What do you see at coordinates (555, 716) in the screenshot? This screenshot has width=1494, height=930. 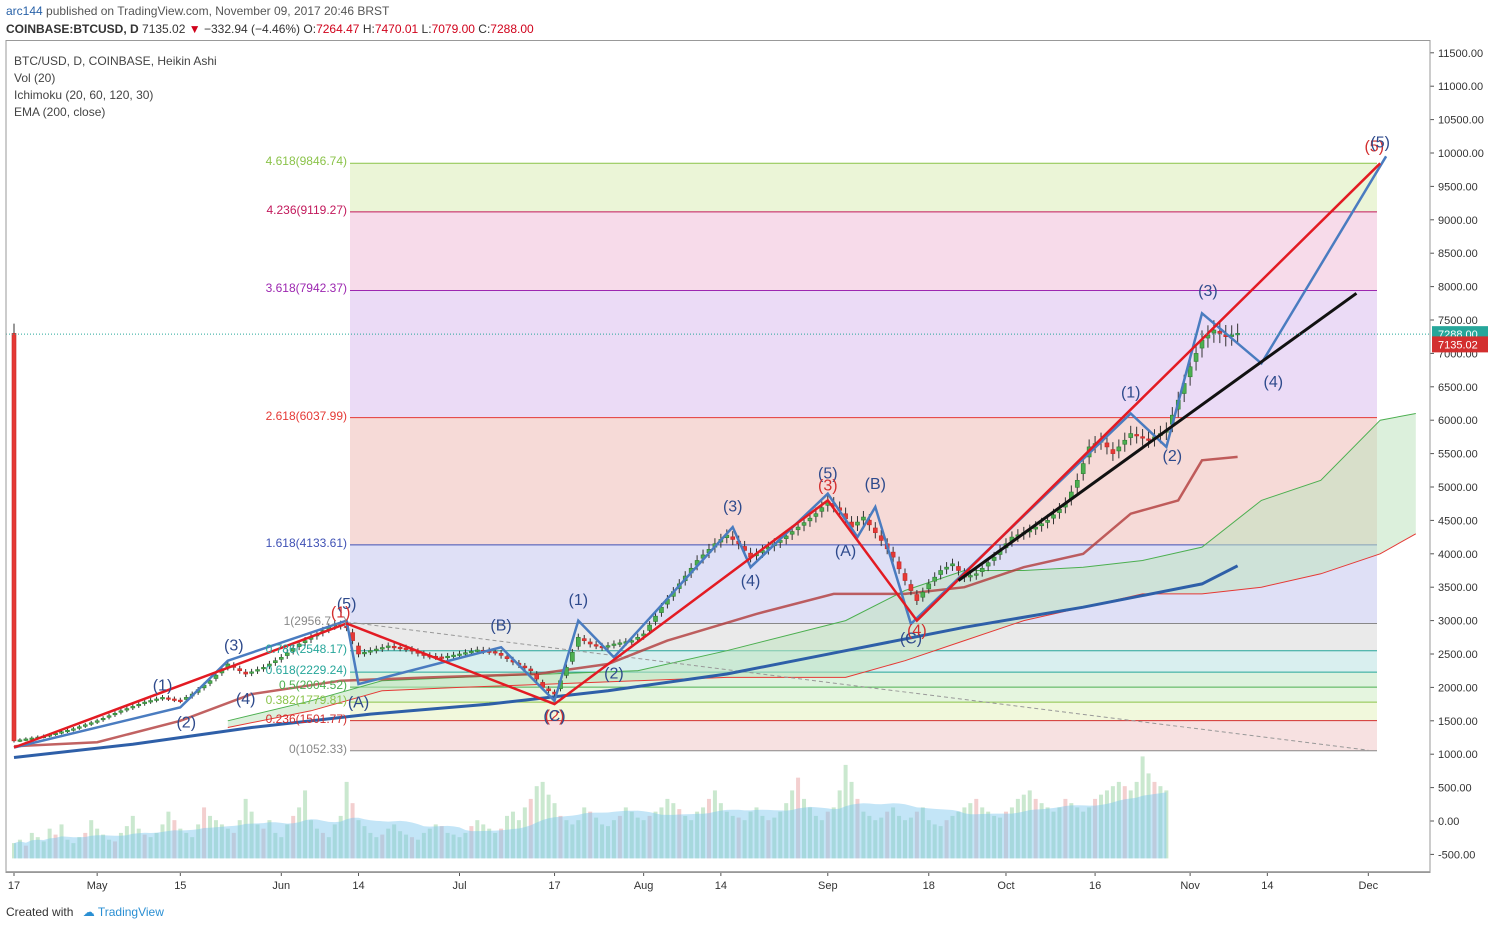 I see `wave-label: (2)` at bounding box center [555, 716].